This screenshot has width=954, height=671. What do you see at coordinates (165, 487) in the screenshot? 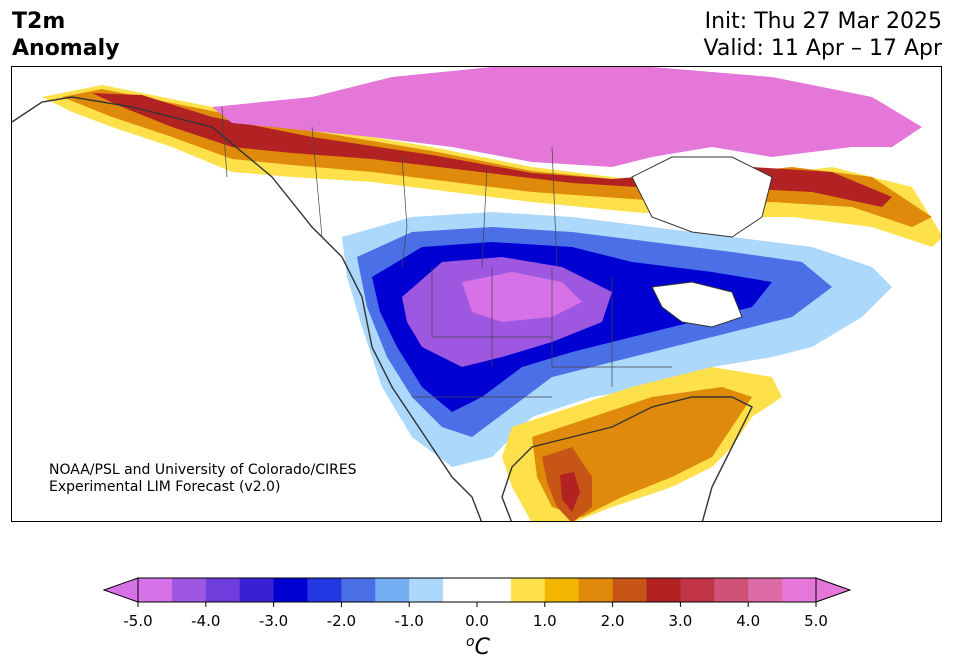
I see `credit-line-2: Experimental LIM Forecast (v2.0)` at bounding box center [165, 487].